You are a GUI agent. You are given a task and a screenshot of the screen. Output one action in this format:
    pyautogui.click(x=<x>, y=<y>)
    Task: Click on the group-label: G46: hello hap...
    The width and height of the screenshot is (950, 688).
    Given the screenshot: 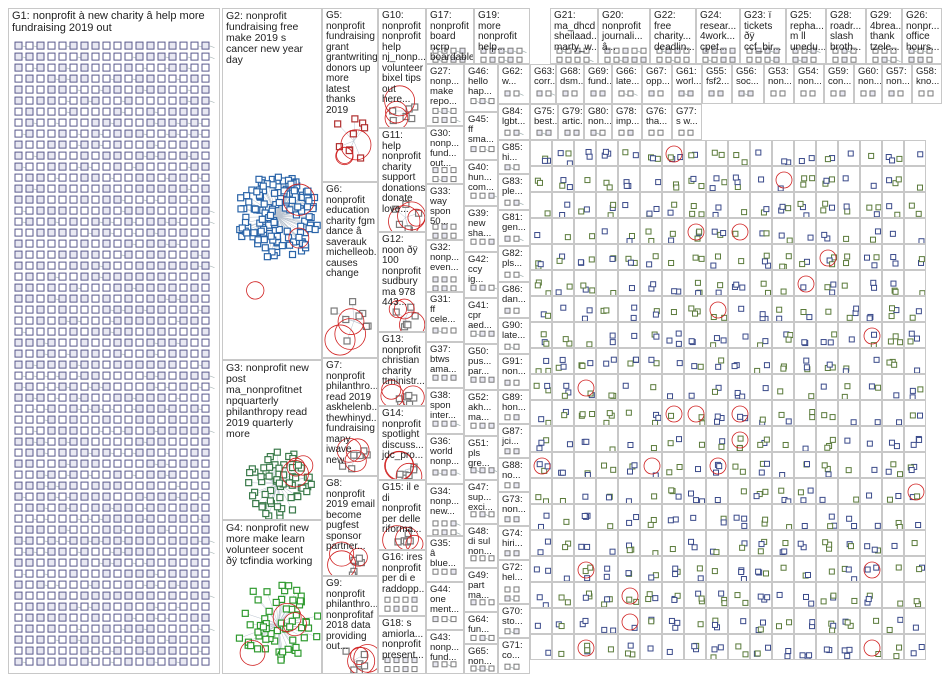 What is the action you would take?
    pyautogui.click(x=480, y=81)
    